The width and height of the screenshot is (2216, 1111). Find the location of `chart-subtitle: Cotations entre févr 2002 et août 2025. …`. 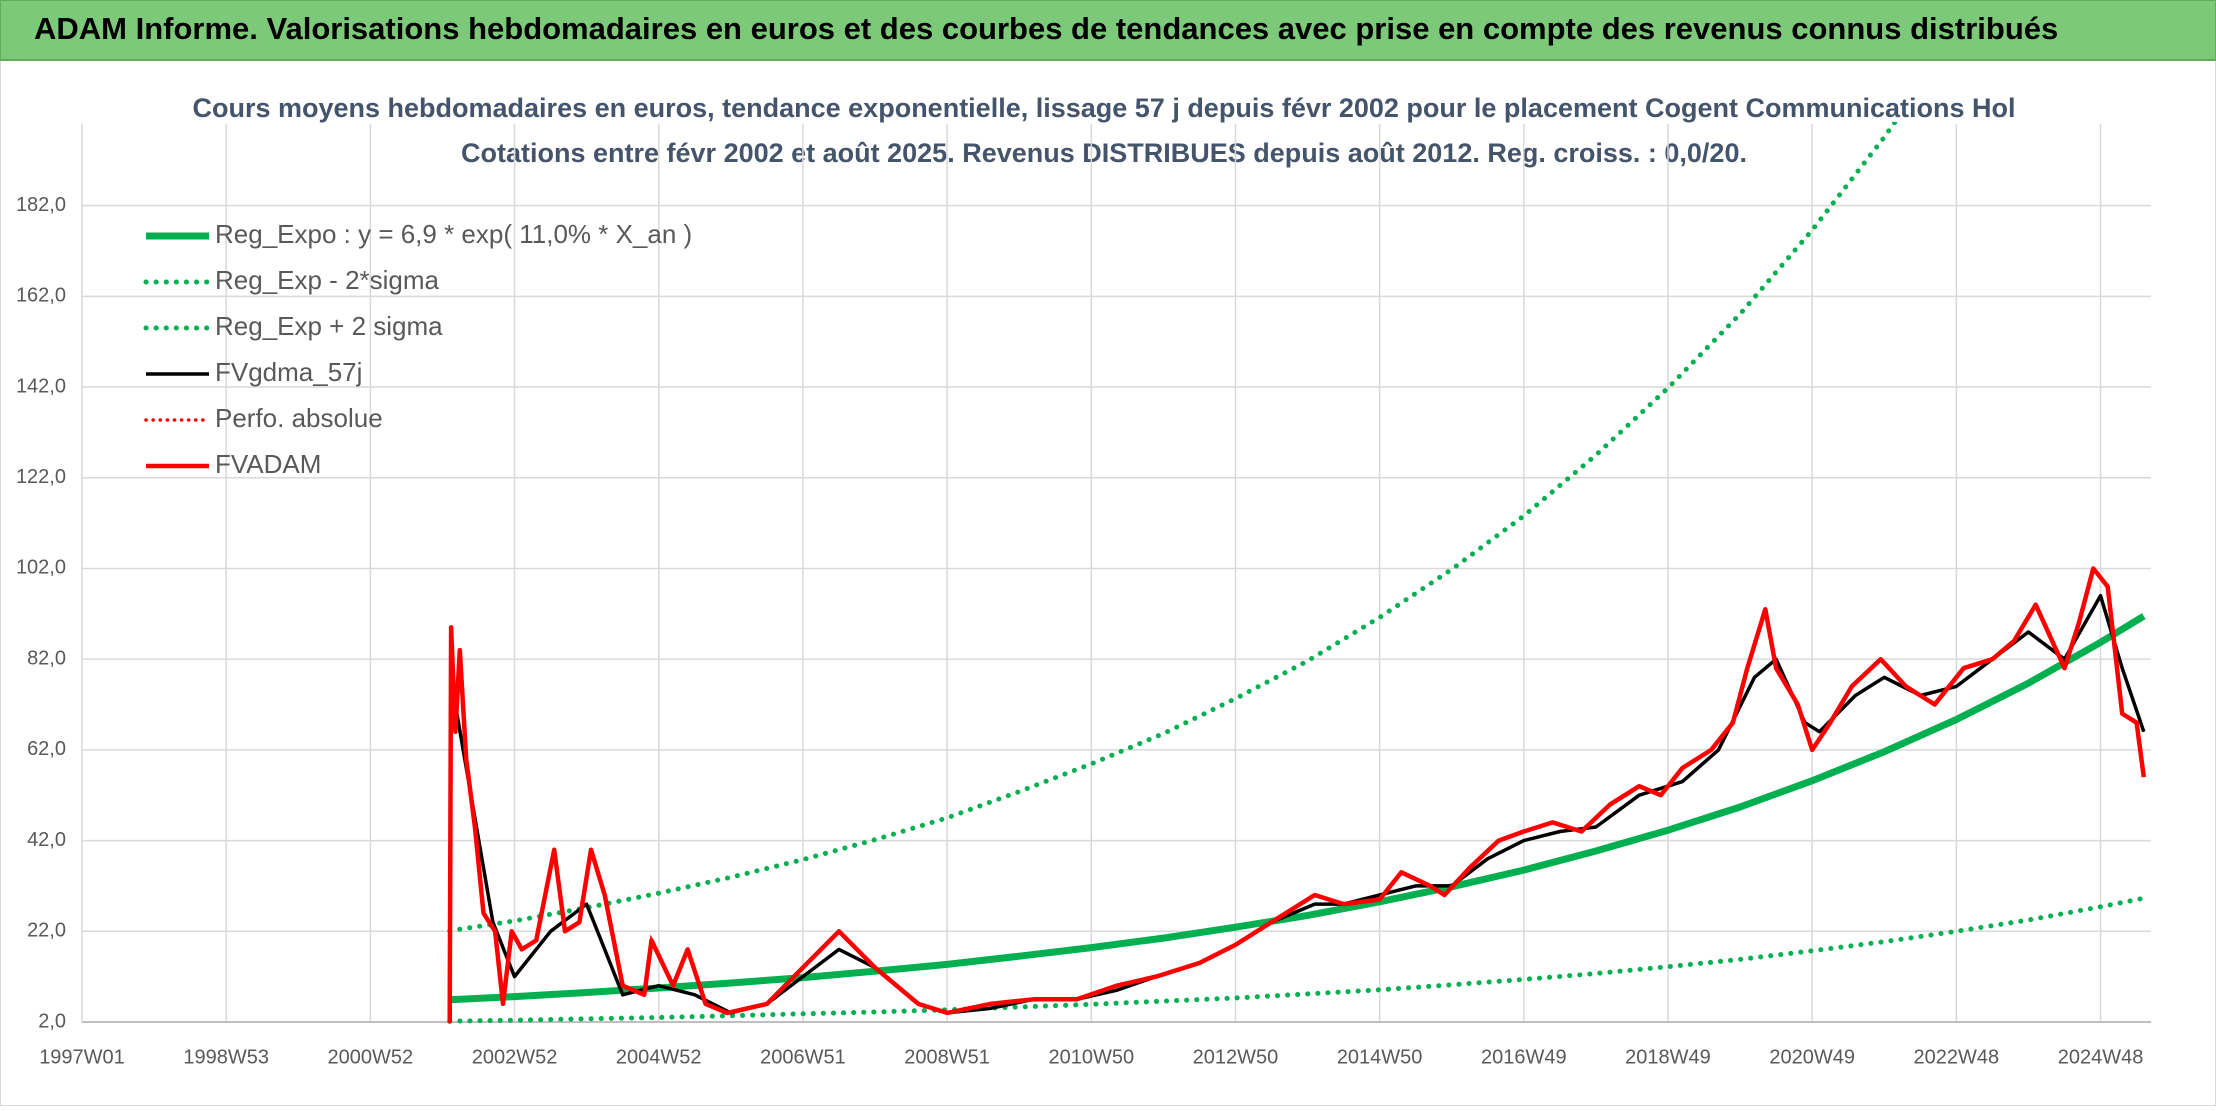

chart-subtitle: Cotations entre févr 2002 et août 2025. … is located at coordinates (1104, 153).